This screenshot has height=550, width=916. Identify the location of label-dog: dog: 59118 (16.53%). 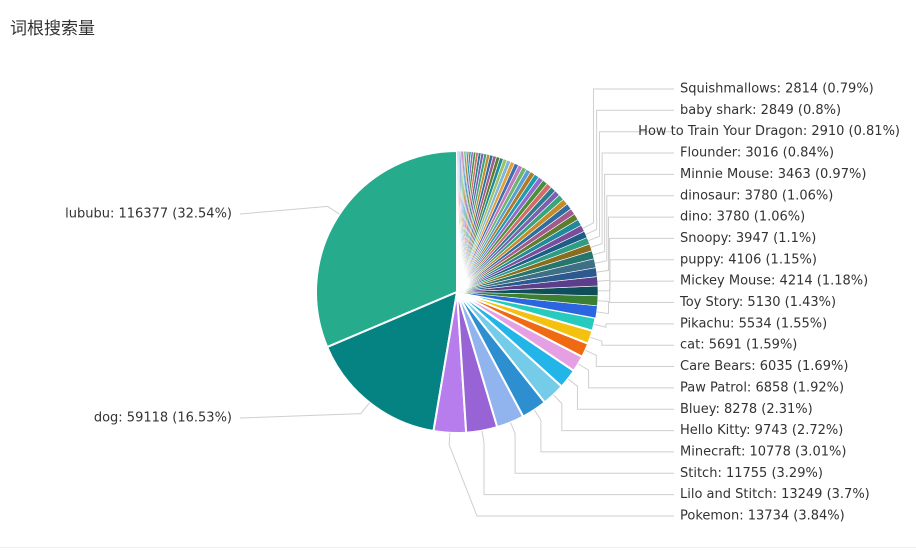
(163, 418).